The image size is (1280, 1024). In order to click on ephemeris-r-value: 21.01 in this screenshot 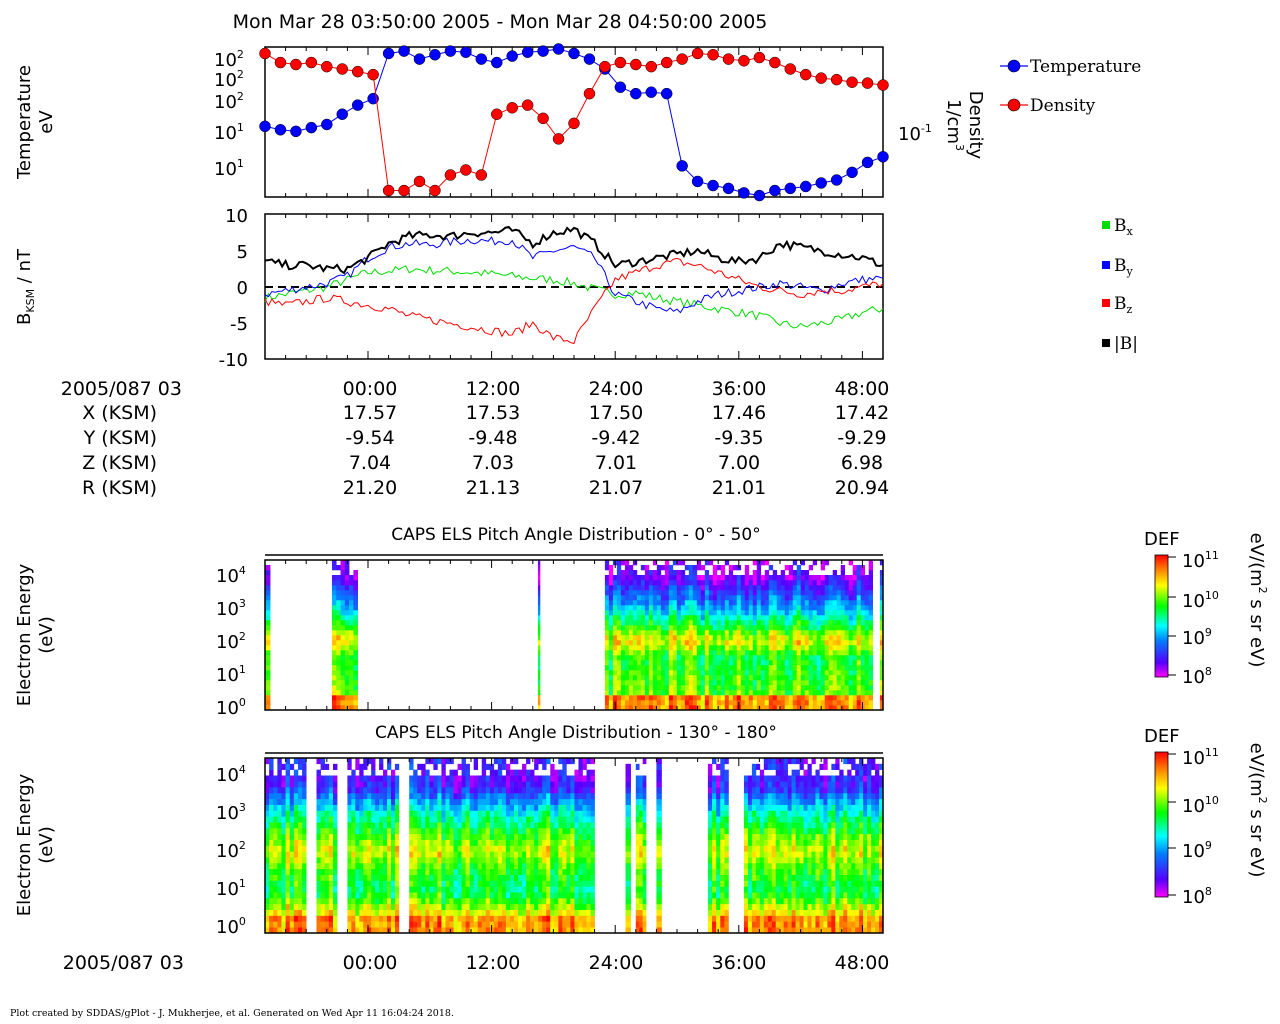, I will do `click(739, 488)`.